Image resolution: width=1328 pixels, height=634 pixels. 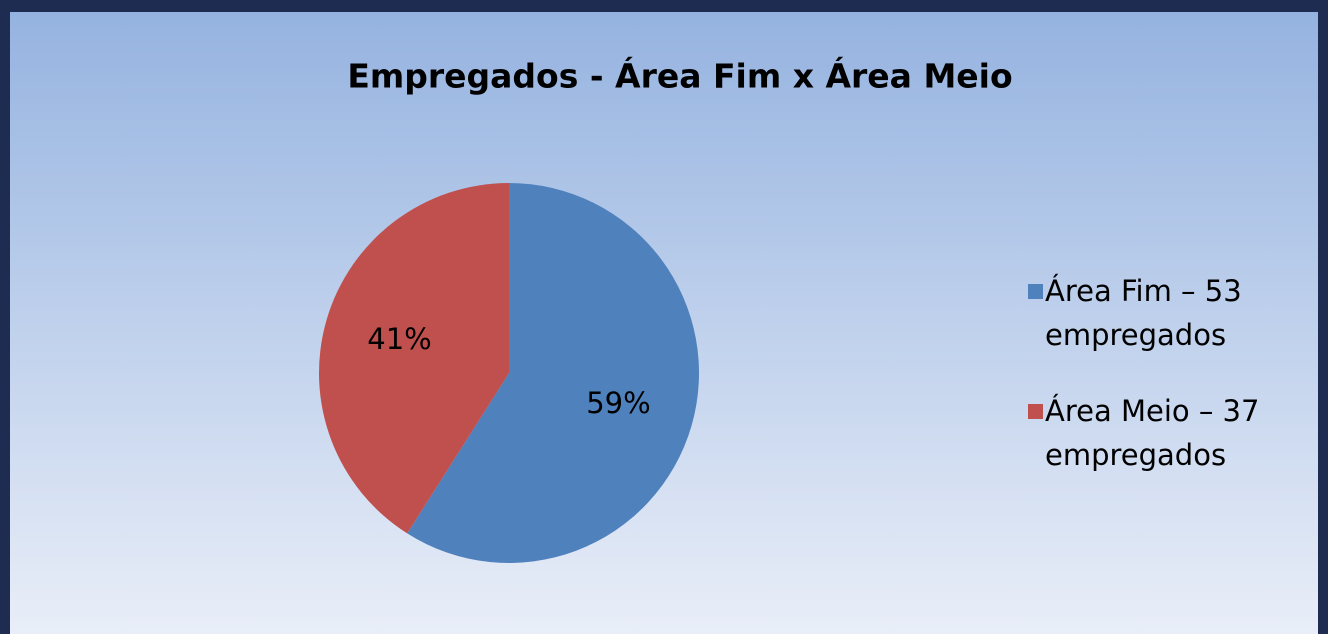 What do you see at coordinates (679, 76) in the screenshot?
I see `chart-title: Empregados - Área Fim x Área Meio` at bounding box center [679, 76].